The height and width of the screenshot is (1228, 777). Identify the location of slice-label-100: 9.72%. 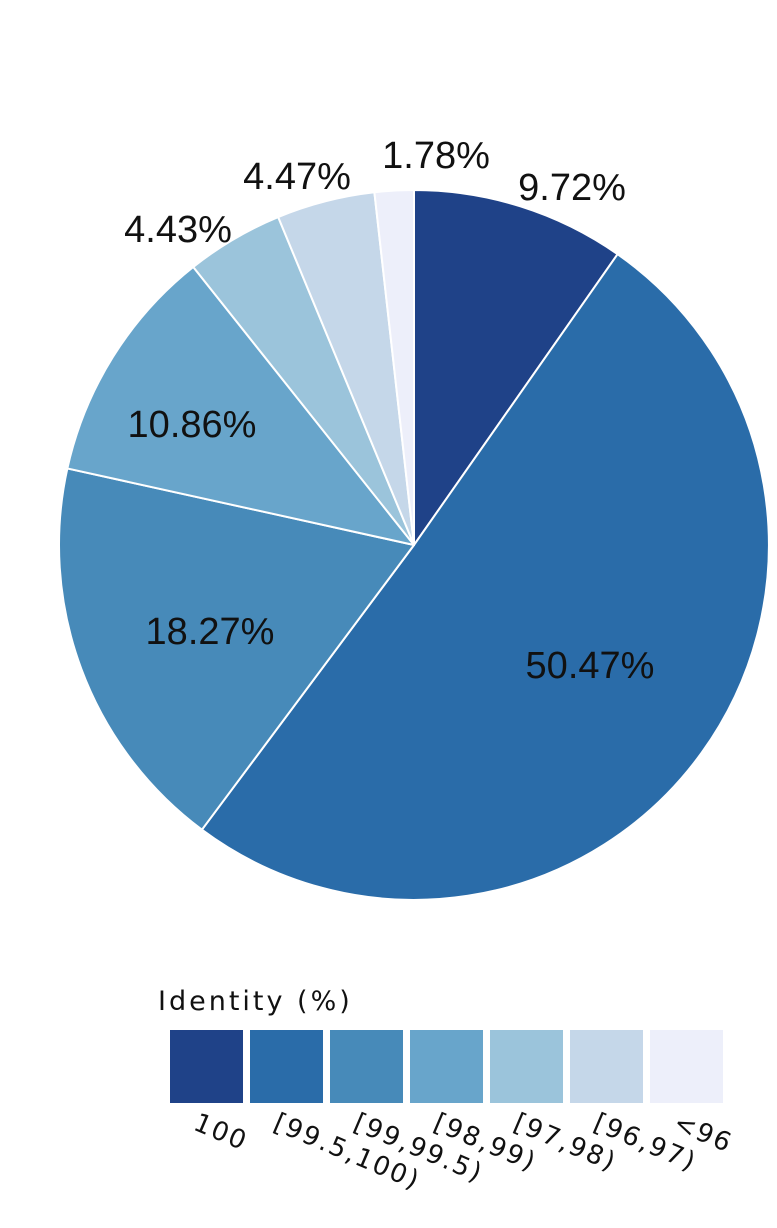
(572, 188).